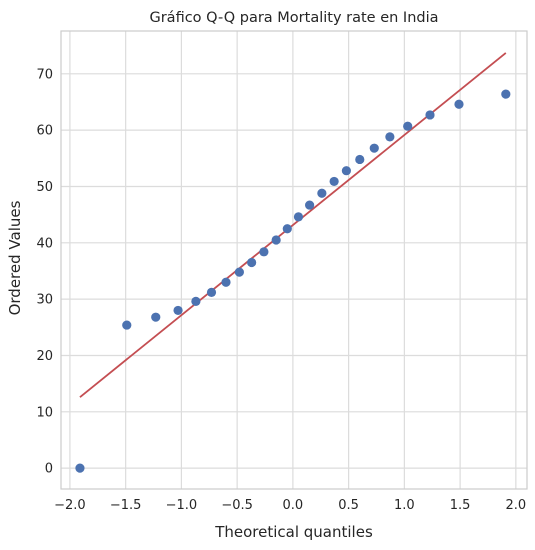 This screenshot has height=550, width=535. Describe the element at coordinates (126, 505) in the screenshot. I see `x-tick-label: −1.5` at that location.